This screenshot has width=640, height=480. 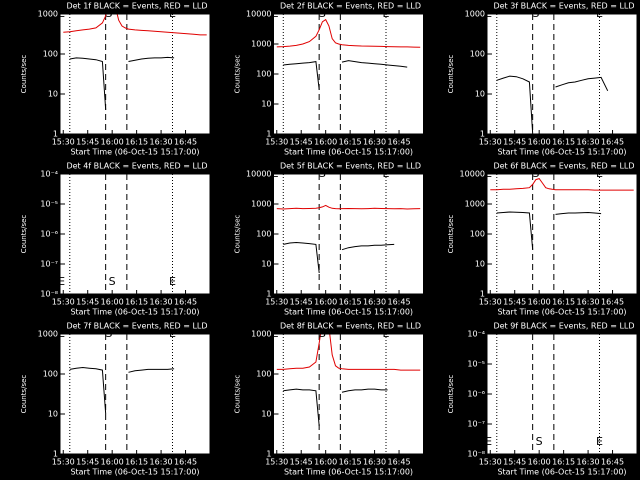 What do you see at coordinates (563, 166) in the screenshot?
I see `panel-title: Det 6f BLACK = Events, RED = LLD` at bounding box center [563, 166].